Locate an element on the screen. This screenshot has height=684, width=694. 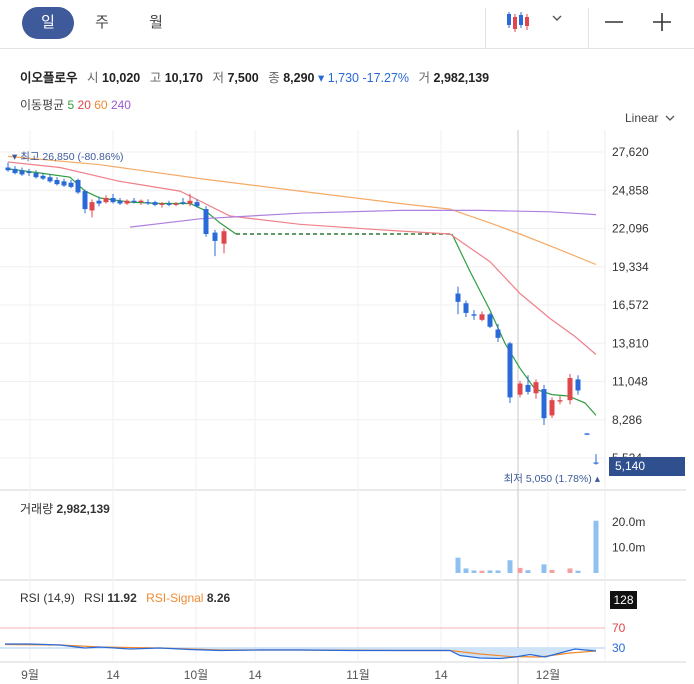
candlestick-icon is located at coordinates (534, 22).